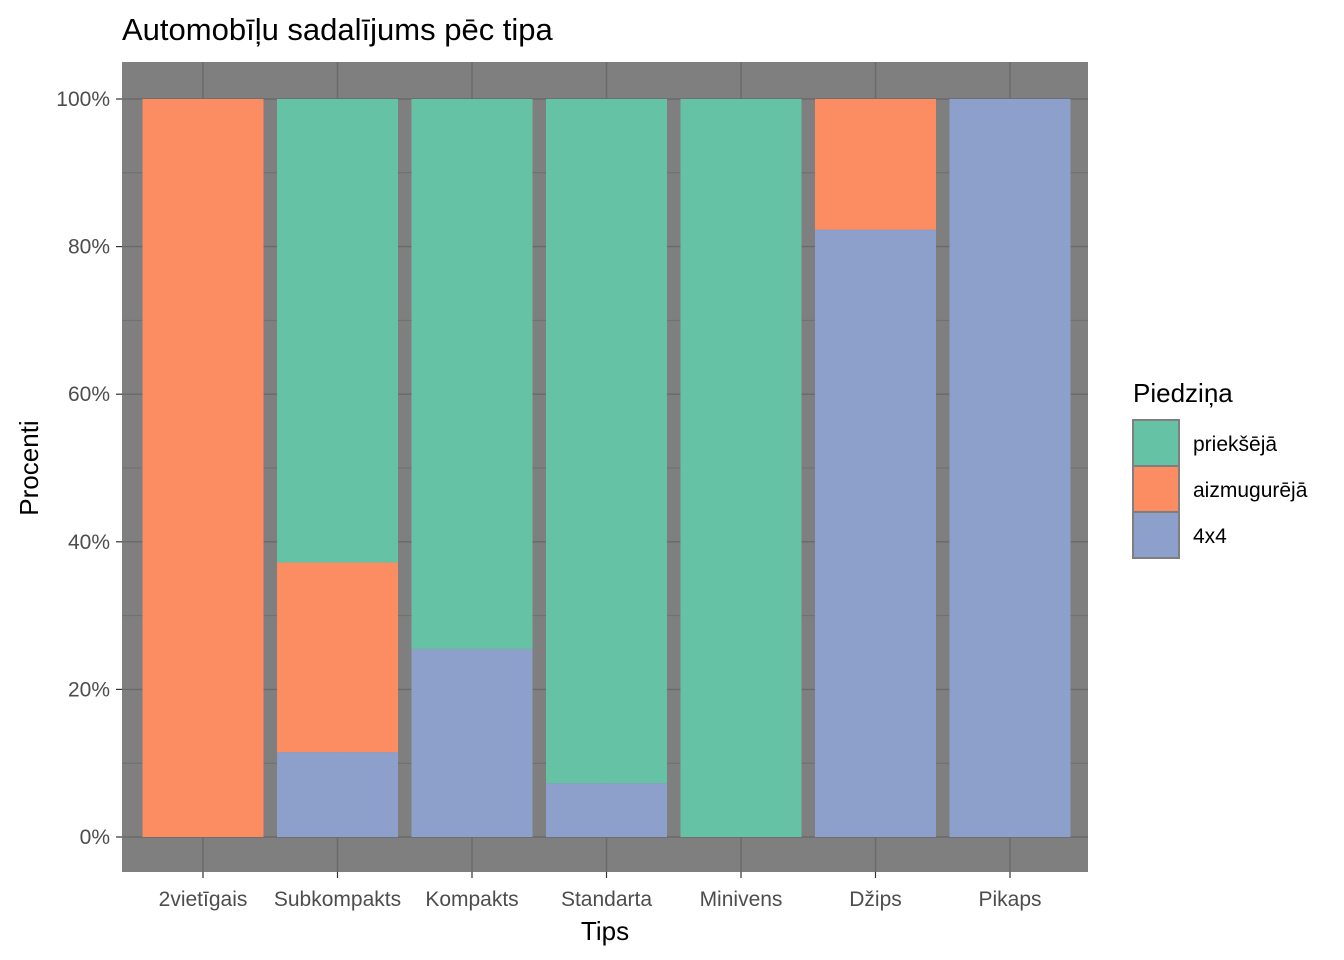 This screenshot has height=960, width=1344. I want to click on legend-label: aizmugurējā, so click(1250, 490).